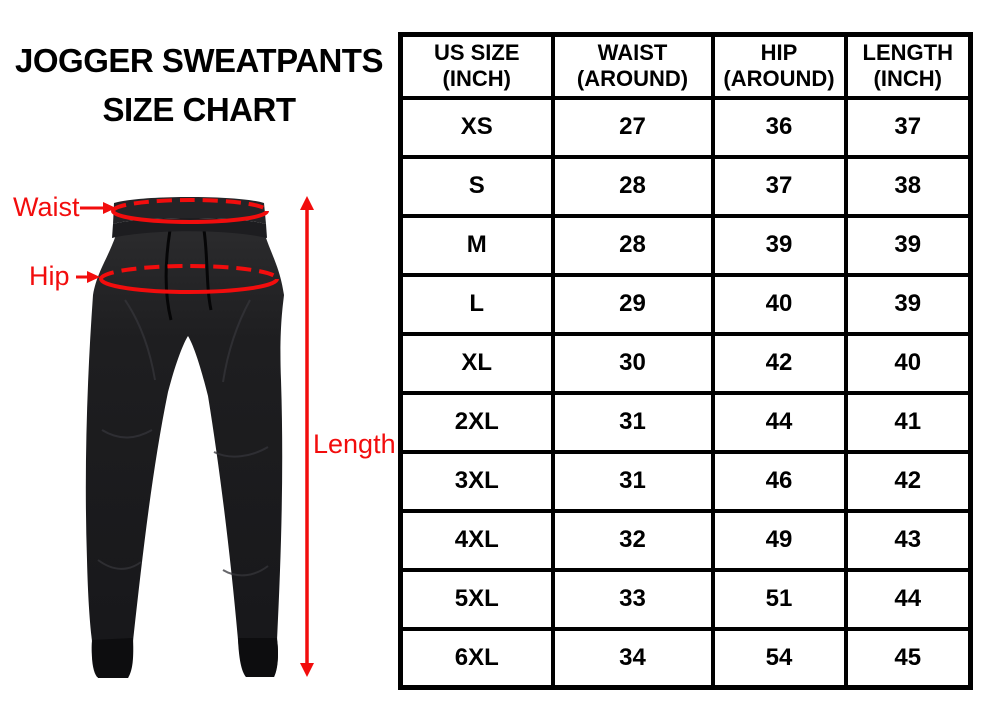 This screenshot has height=705, width=1000. I want to click on drawstring-right, so click(207, 270).